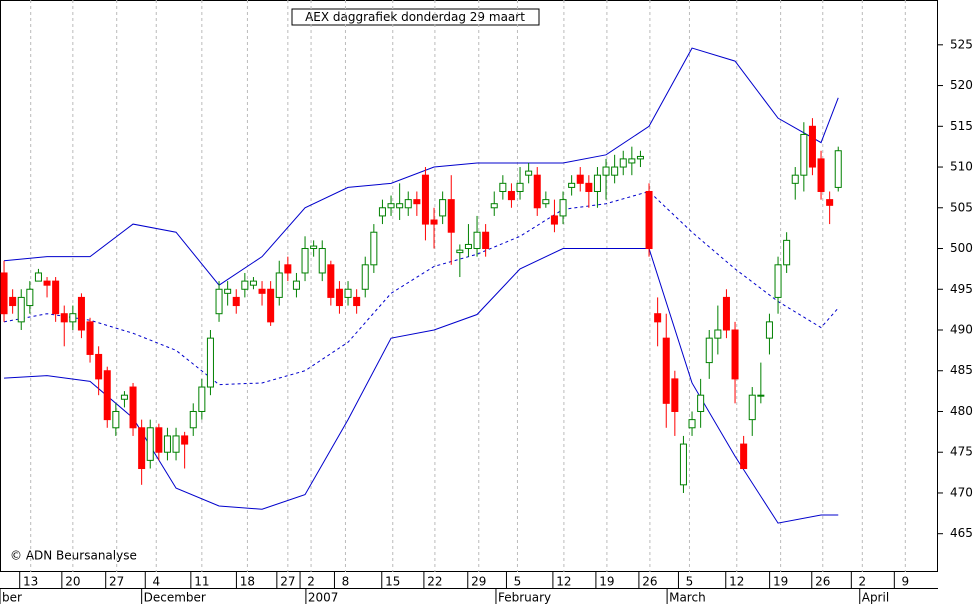 This screenshot has width=979, height=604. Describe the element at coordinates (323, 597) in the screenshot. I see `month-label: 2007` at that location.